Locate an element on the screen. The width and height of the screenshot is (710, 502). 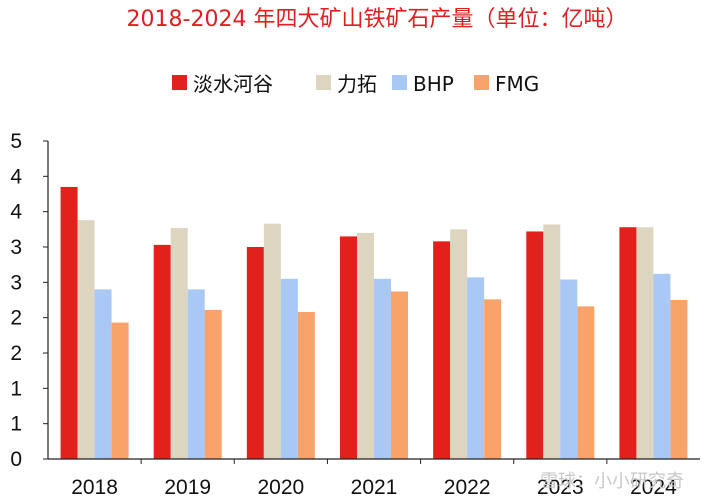
legend-label: 力拓 is located at coordinates (357, 84).